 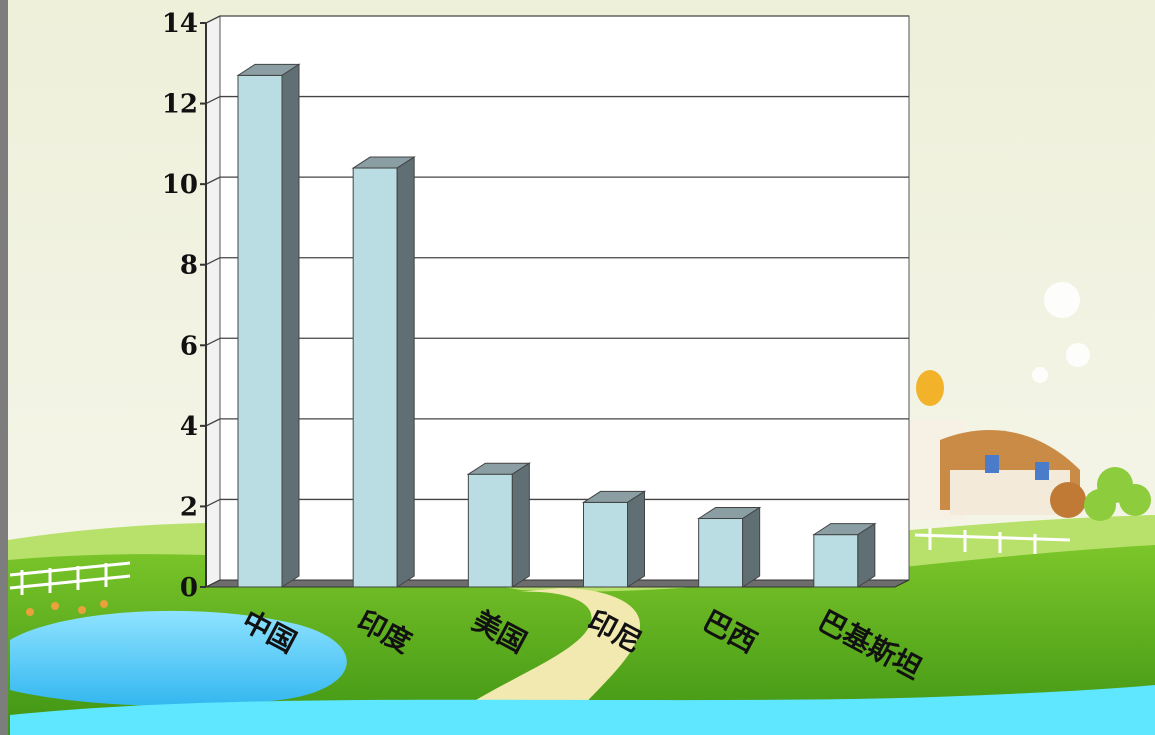 I want to click on flowers-left, so click(x=67, y=608).